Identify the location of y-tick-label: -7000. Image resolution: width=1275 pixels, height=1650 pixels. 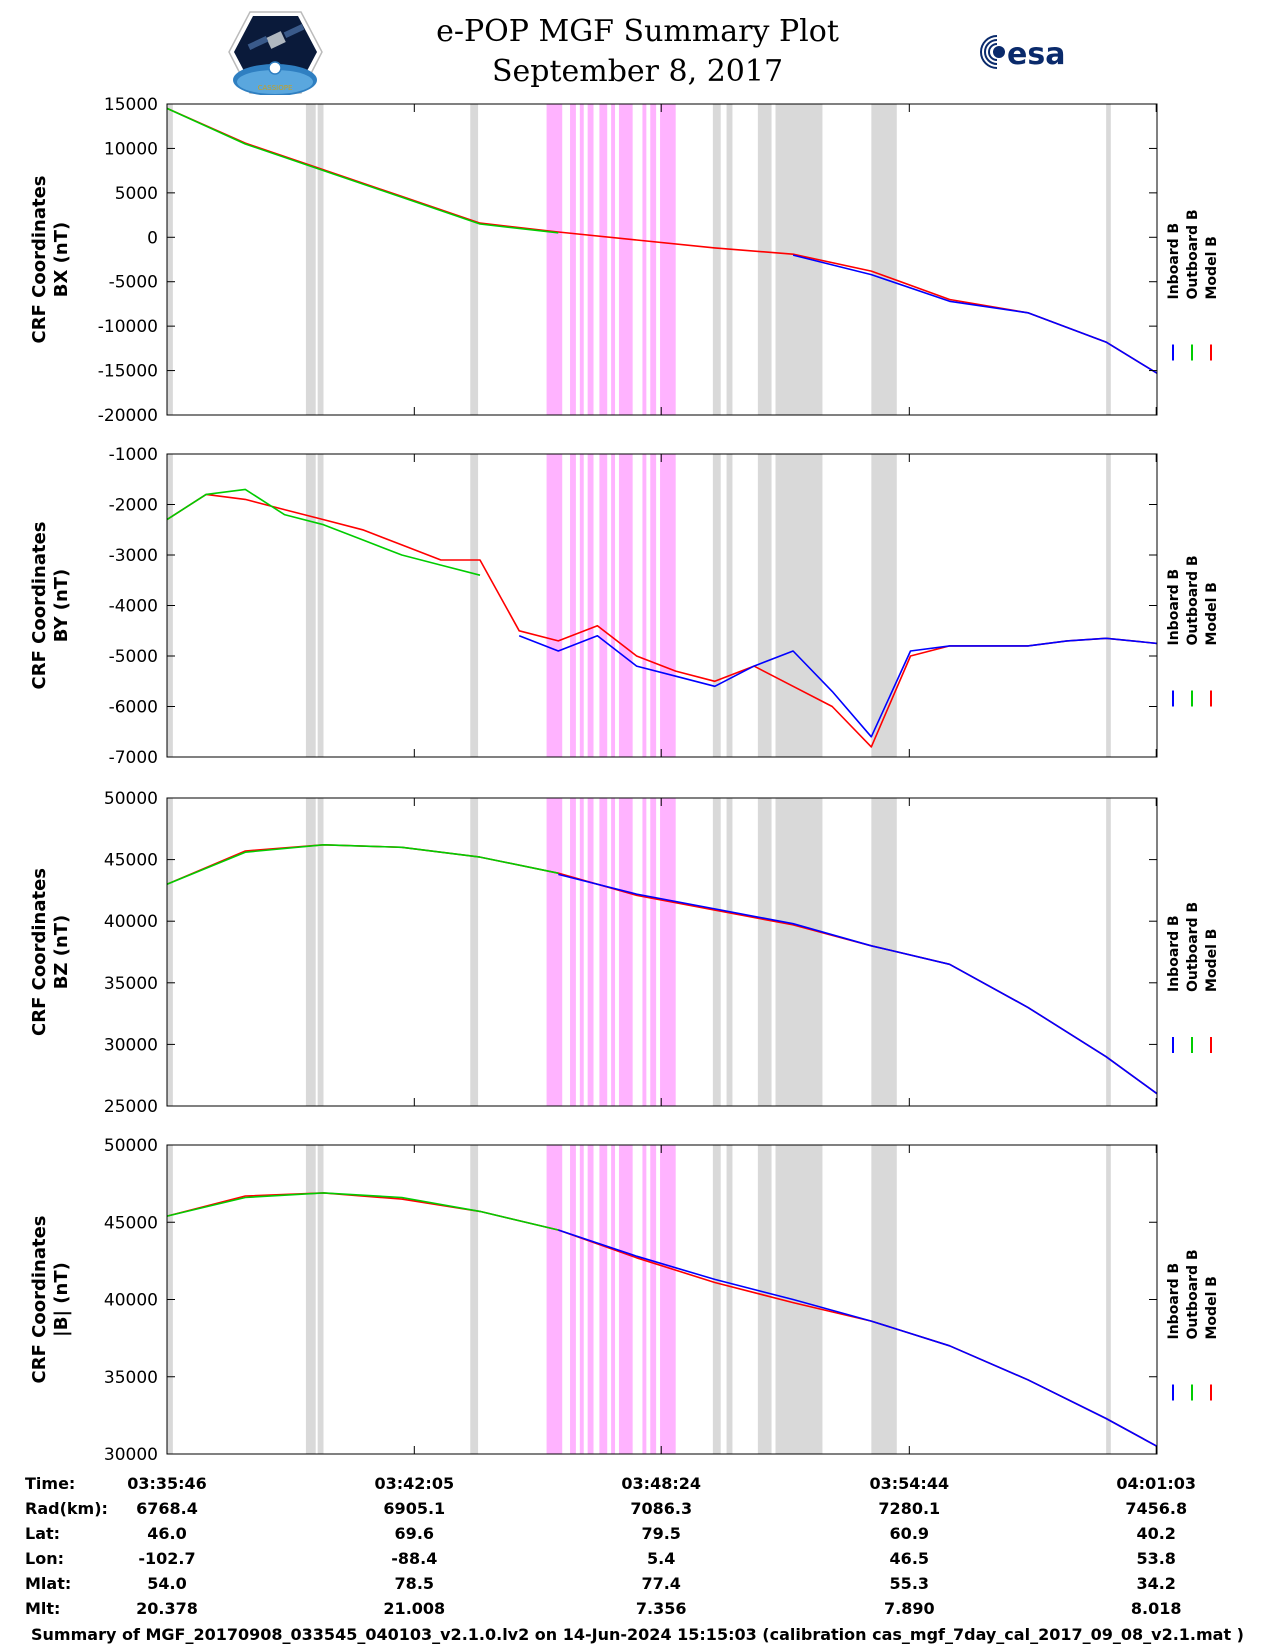
(133, 758).